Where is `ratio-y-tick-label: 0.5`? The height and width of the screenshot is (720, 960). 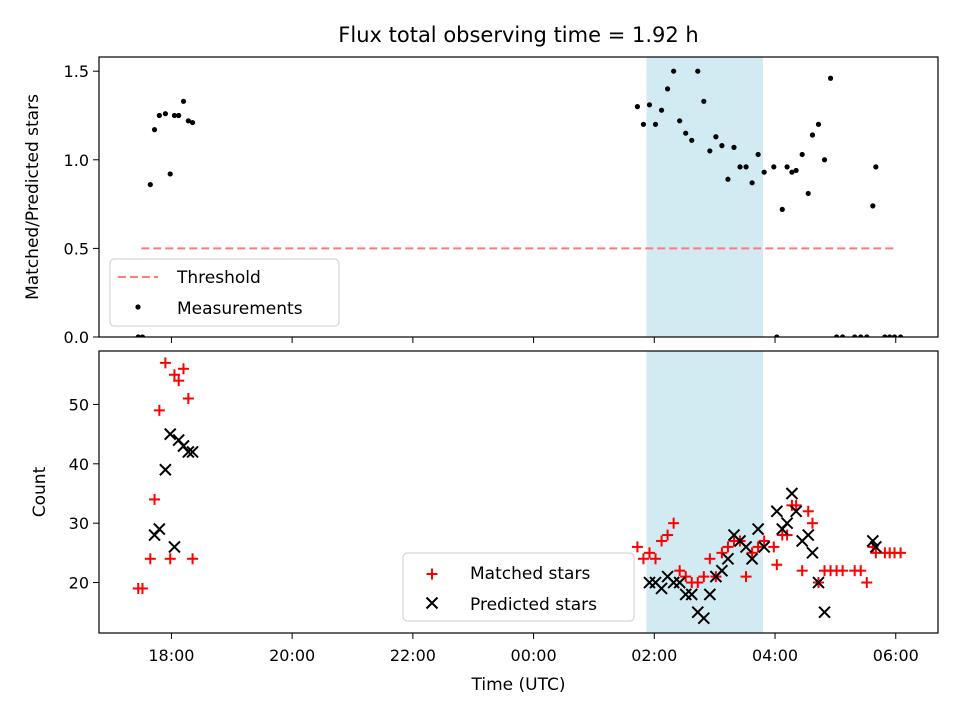 ratio-y-tick-label: 0.5 is located at coordinates (76, 248).